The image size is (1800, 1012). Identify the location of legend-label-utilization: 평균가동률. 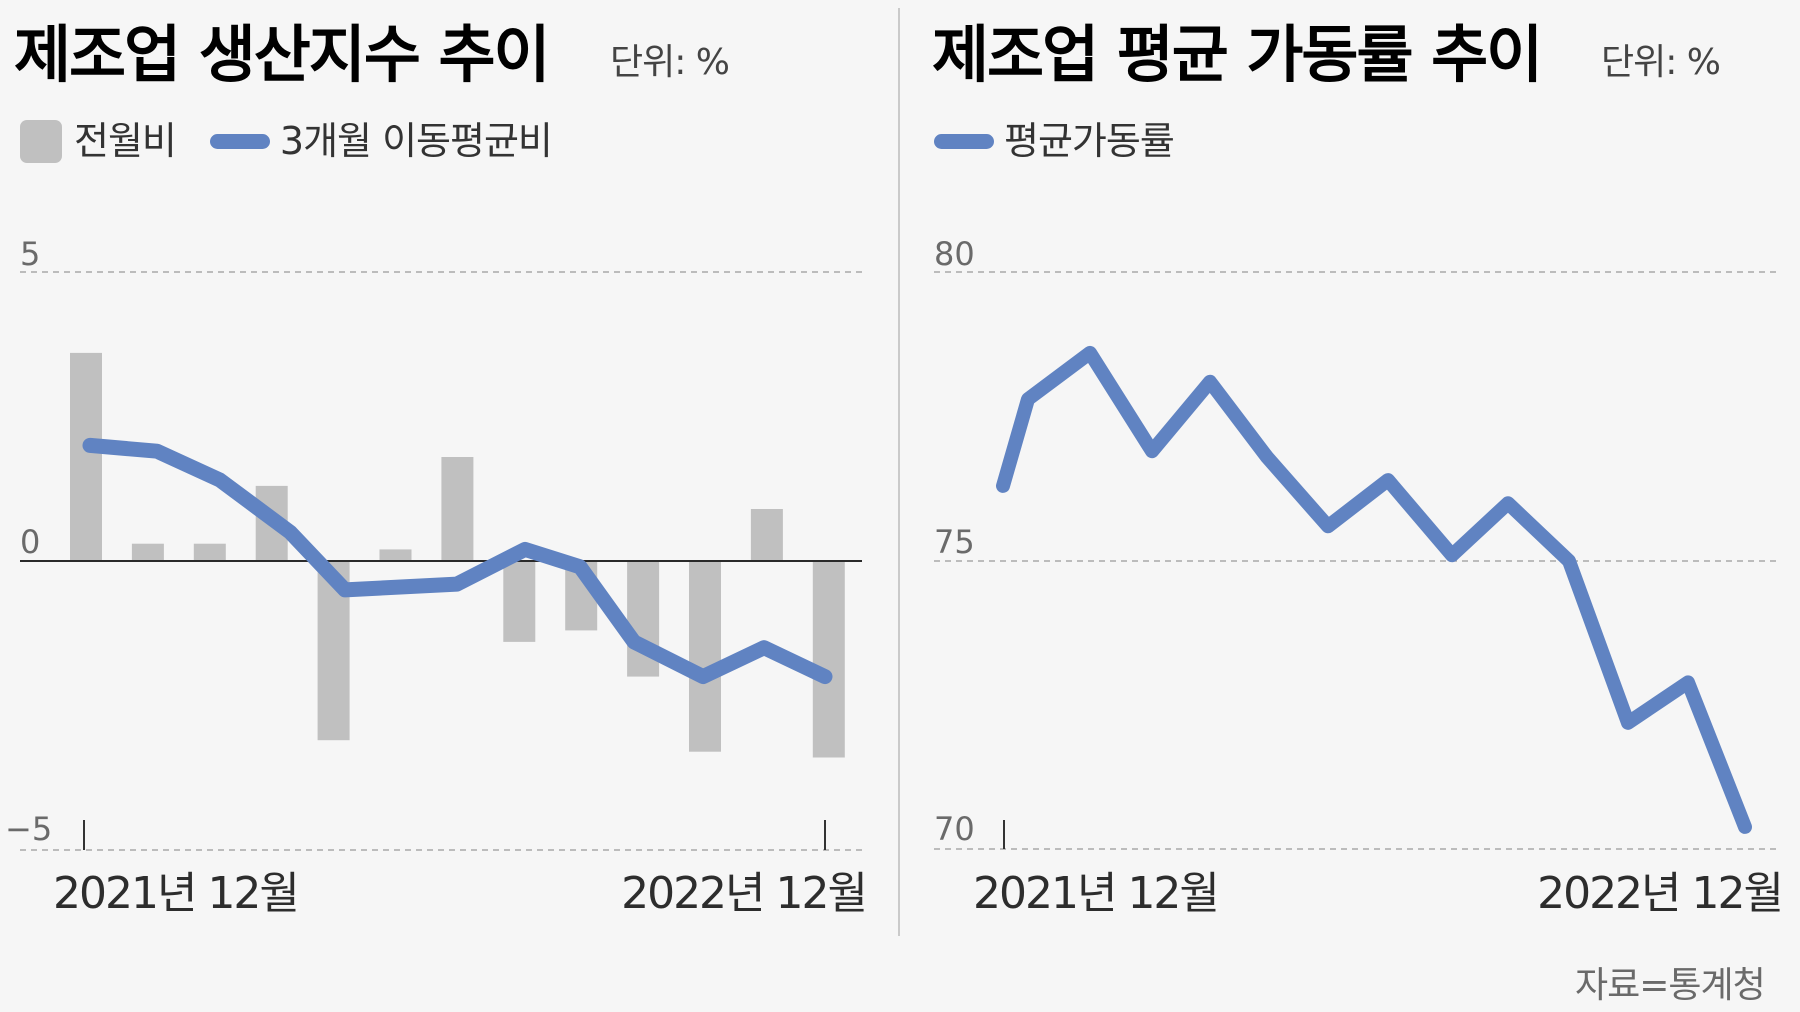
(1089, 141).